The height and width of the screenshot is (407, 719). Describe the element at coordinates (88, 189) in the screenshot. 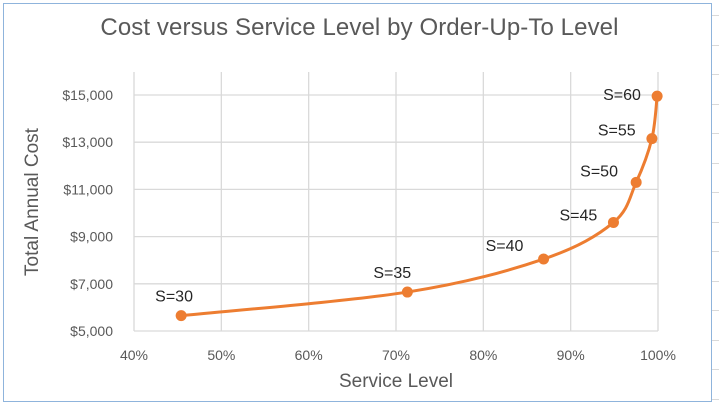

I see `y-tick-label: $11,000` at that location.